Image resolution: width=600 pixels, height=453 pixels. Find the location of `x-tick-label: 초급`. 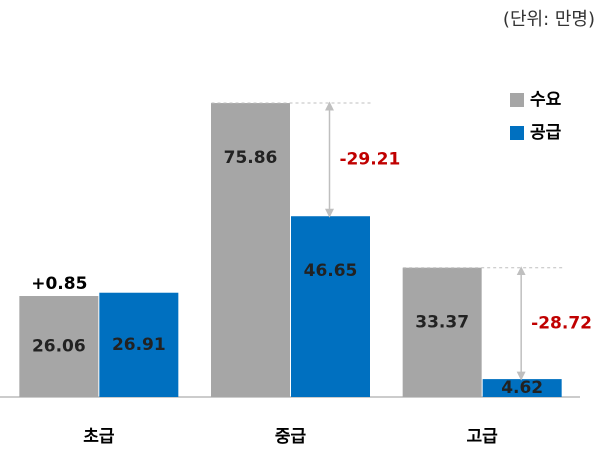

x-tick-label: 초급 is located at coordinates (99, 437).